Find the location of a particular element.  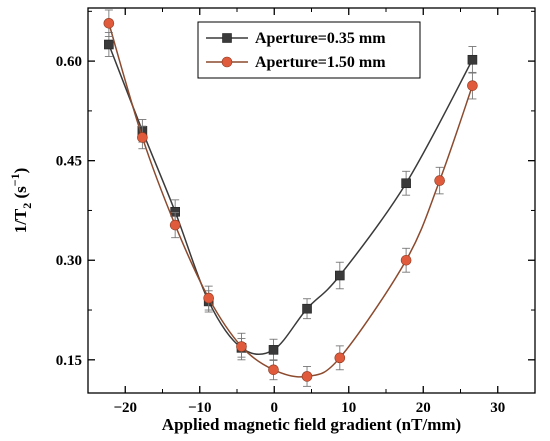

legend: Aperture=0.35 mm Aperture=1.50 mm is located at coordinates (309, 50).